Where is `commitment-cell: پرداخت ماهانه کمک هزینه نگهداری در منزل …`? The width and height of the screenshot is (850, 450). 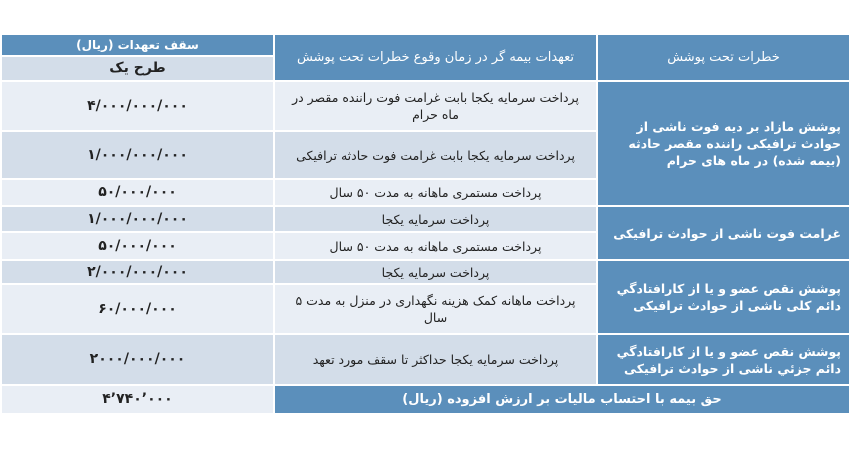
commitment-cell: پرداخت ماهانه کمک هزینه نگهداری در منزل … is located at coordinates (435, 309).